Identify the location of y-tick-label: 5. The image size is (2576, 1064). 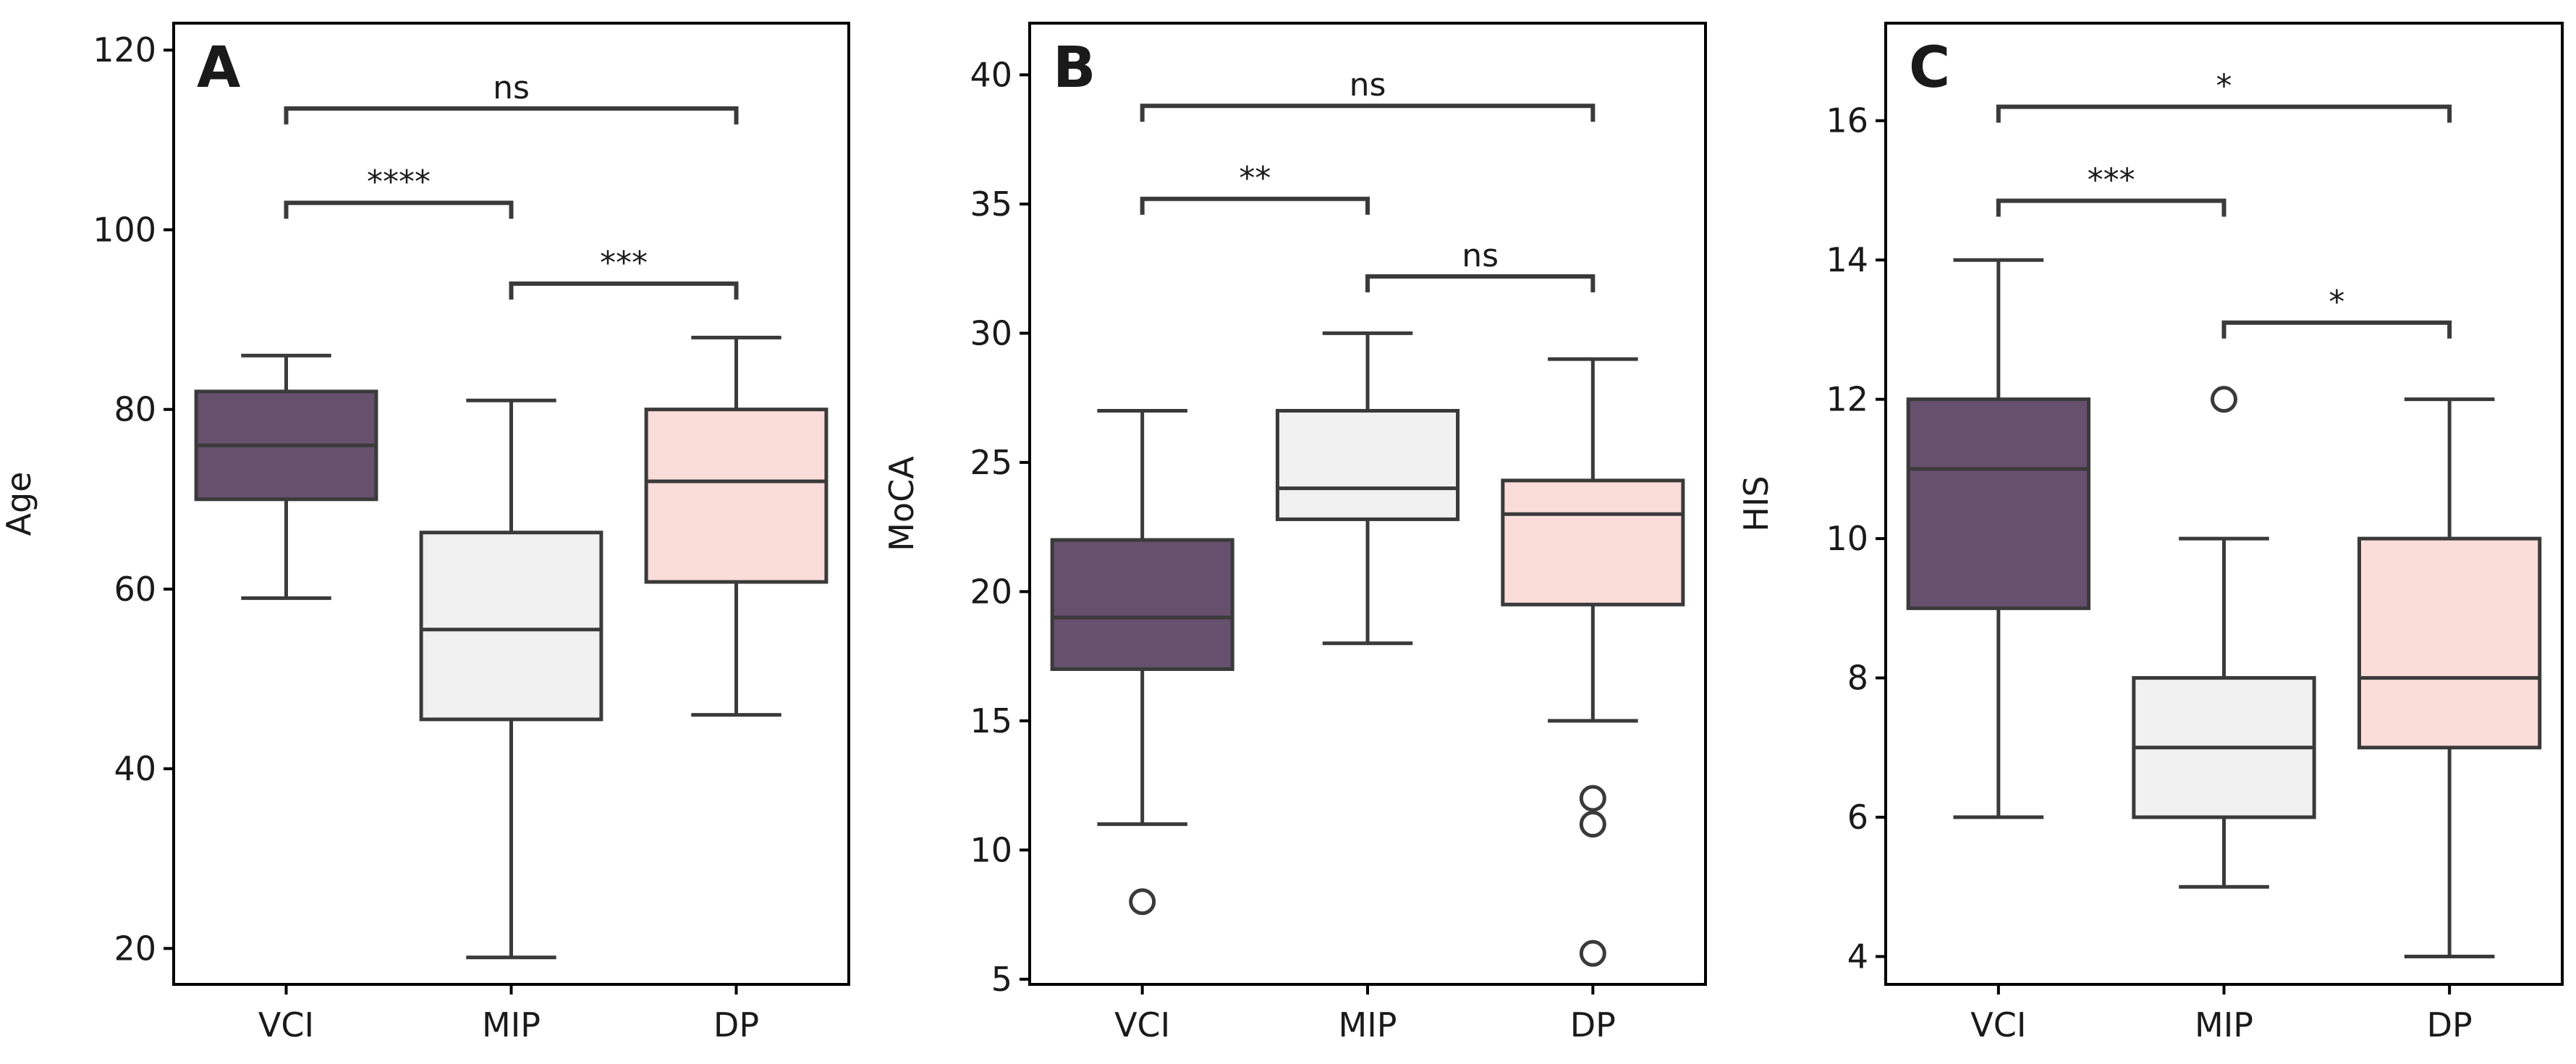
(1001, 979).